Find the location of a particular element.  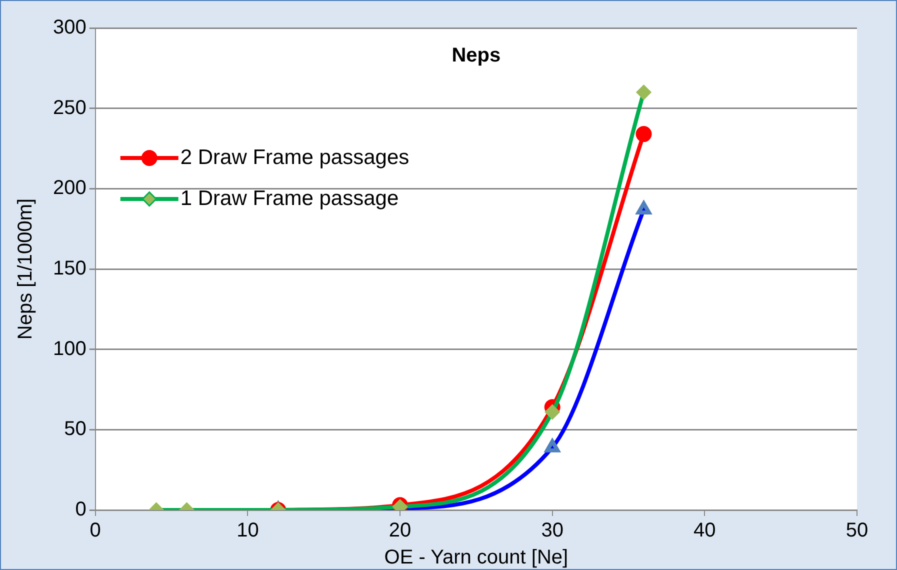

x-tick-label: 20 is located at coordinates (400, 531).